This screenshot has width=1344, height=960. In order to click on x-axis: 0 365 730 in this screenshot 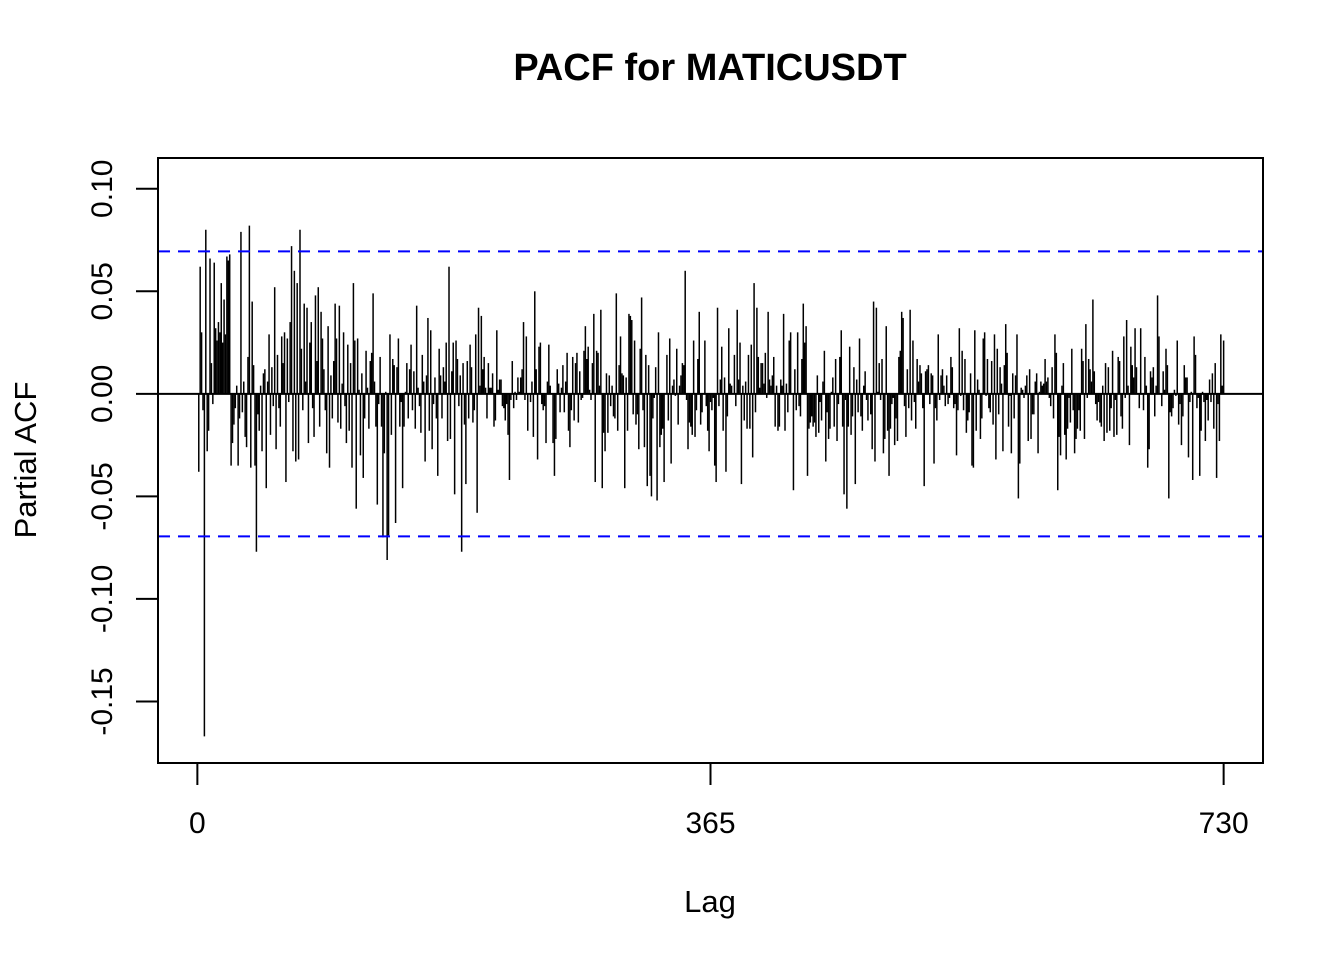, I will do `click(719, 801)`.